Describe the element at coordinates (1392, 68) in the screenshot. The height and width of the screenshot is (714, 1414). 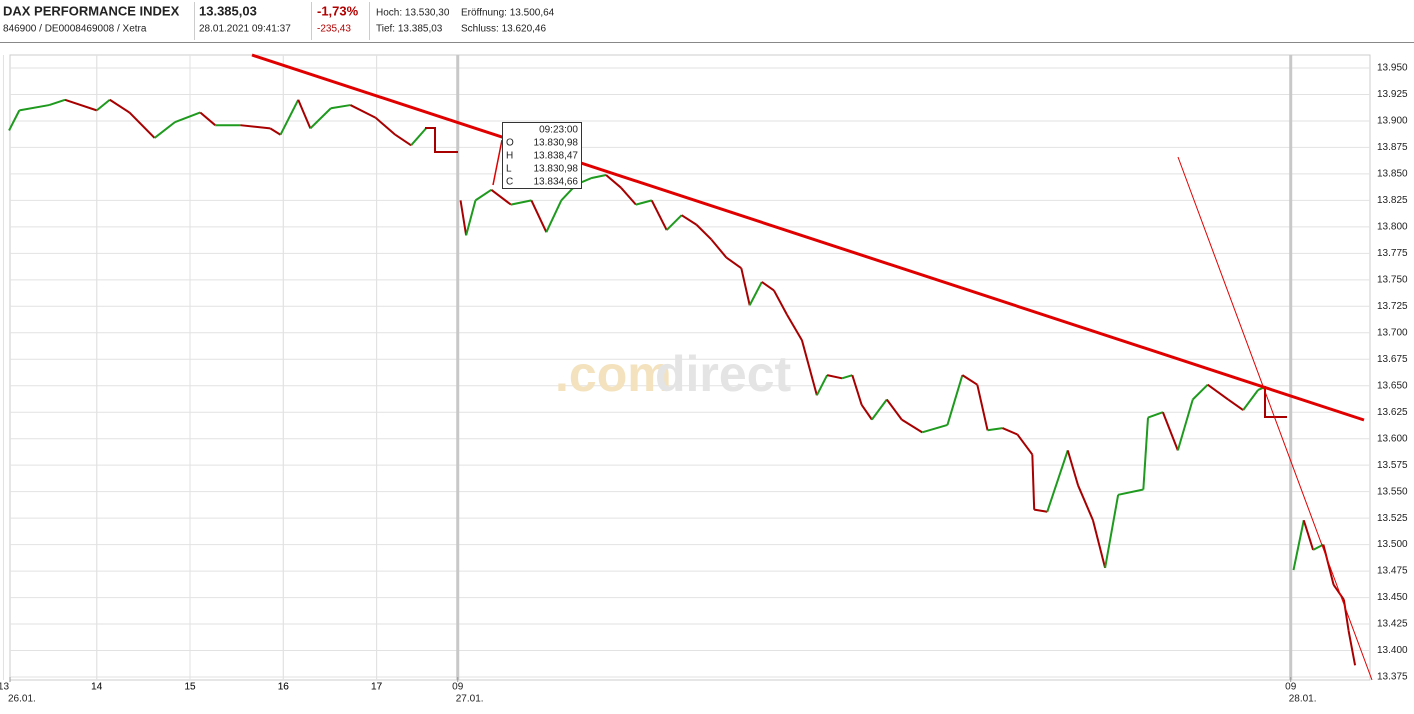
I see `y-tick-label: 13.950` at that location.